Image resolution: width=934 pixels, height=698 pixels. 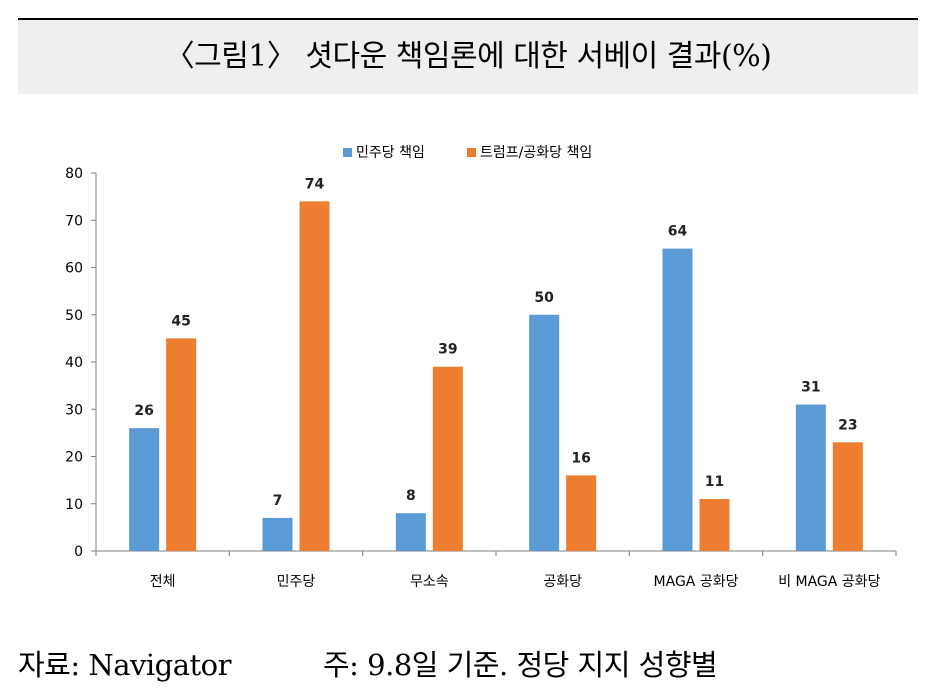 What do you see at coordinates (74, 174) in the screenshot?
I see `y-tick-label: 80` at bounding box center [74, 174].